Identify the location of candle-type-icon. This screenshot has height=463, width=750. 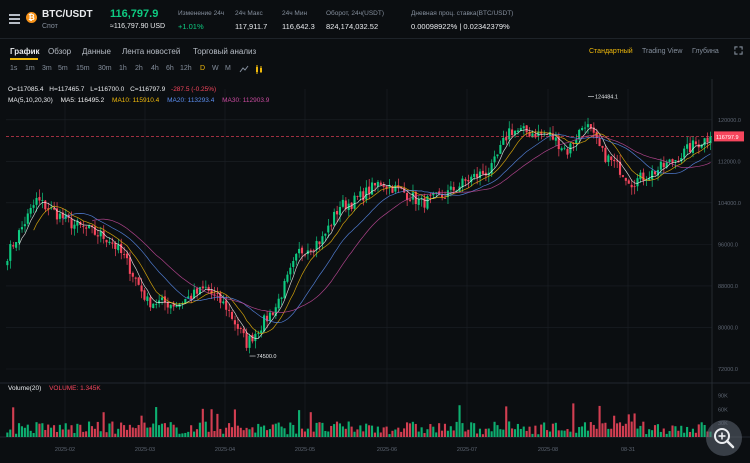
(259, 69).